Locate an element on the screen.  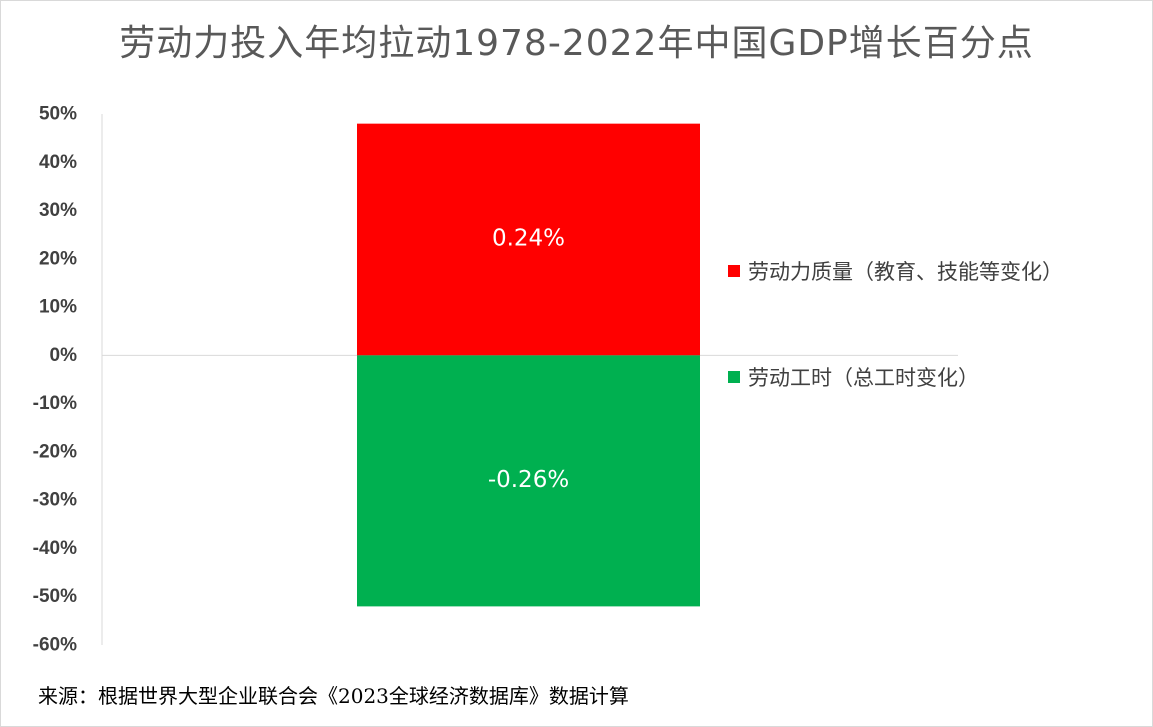
source-note: 来源：根据世界大型企业联合会《2023全球经济数据库》数据计算 is located at coordinates (333, 696).